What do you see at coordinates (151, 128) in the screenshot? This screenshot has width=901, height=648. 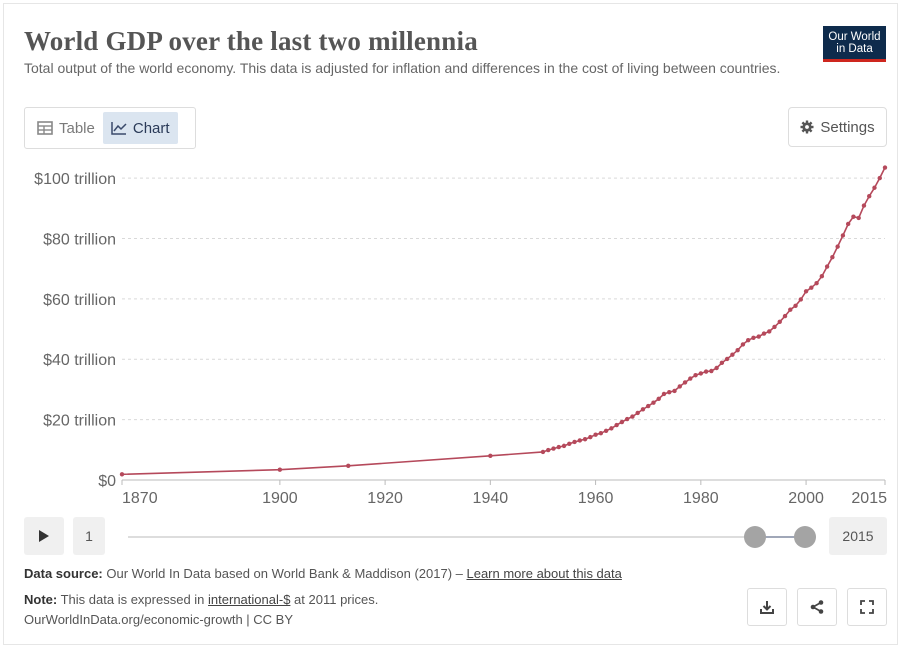 I see `tab-chart-label: Chart` at bounding box center [151, 128].